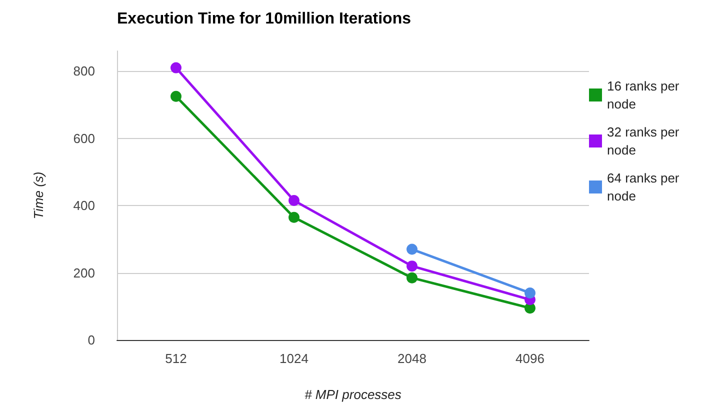  What do you see at coordinates (645, 187) in the screenshot?
I see `legend-label: 64 ranks per node` at bounding box center [645, 187].